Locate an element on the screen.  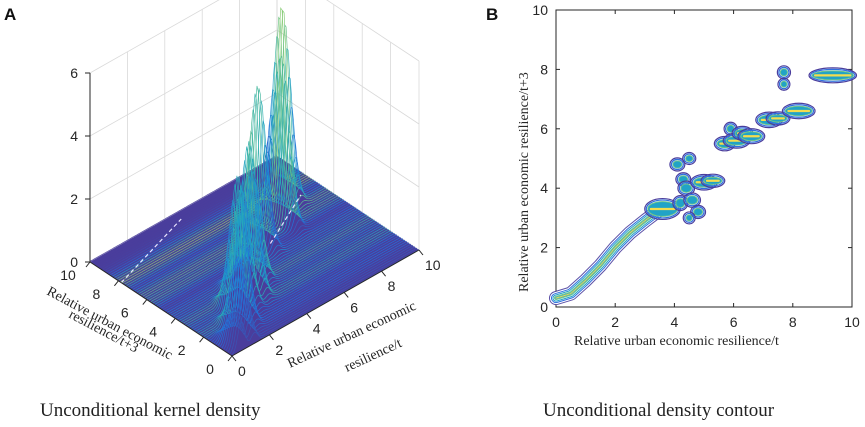
panel-b-x-tick-label: 4 is located at coordinates (675, 322).